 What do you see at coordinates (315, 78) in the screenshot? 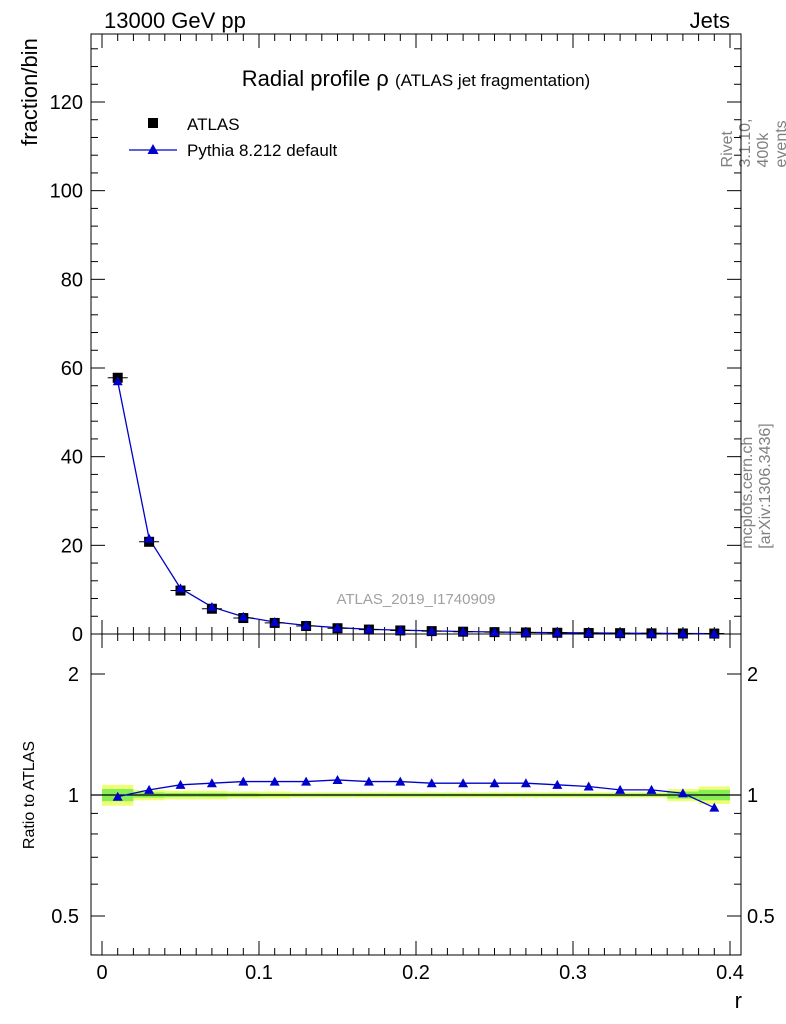
I see `plot-title-main: Radial profile ρ` at bounding box center [315, 78].